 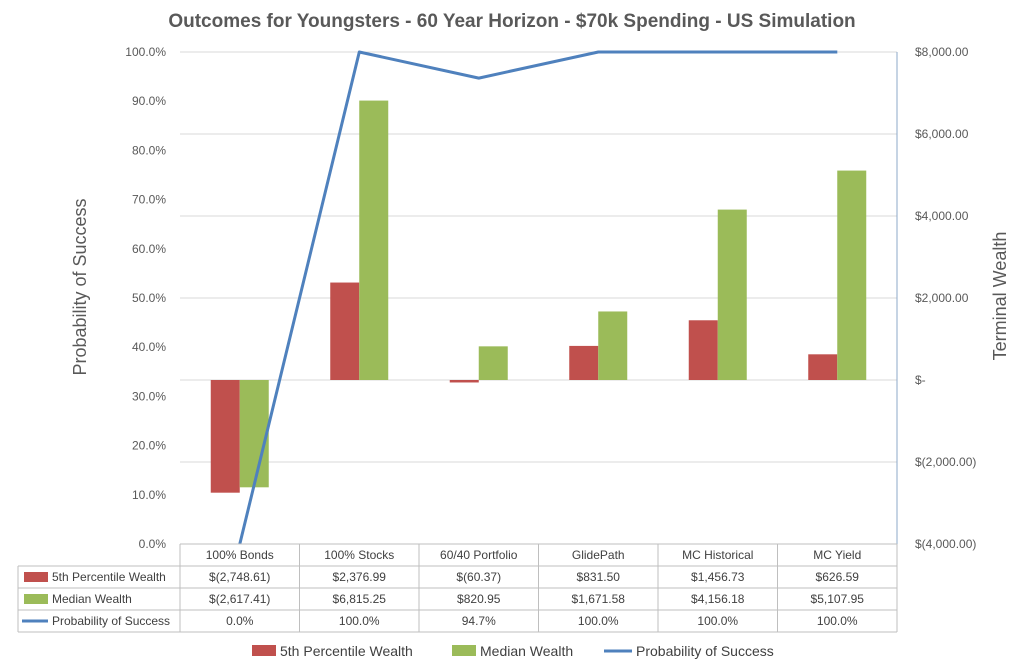 I want to click on legend-label: 5th Percentile Wealth, so click(x=346, y=651).